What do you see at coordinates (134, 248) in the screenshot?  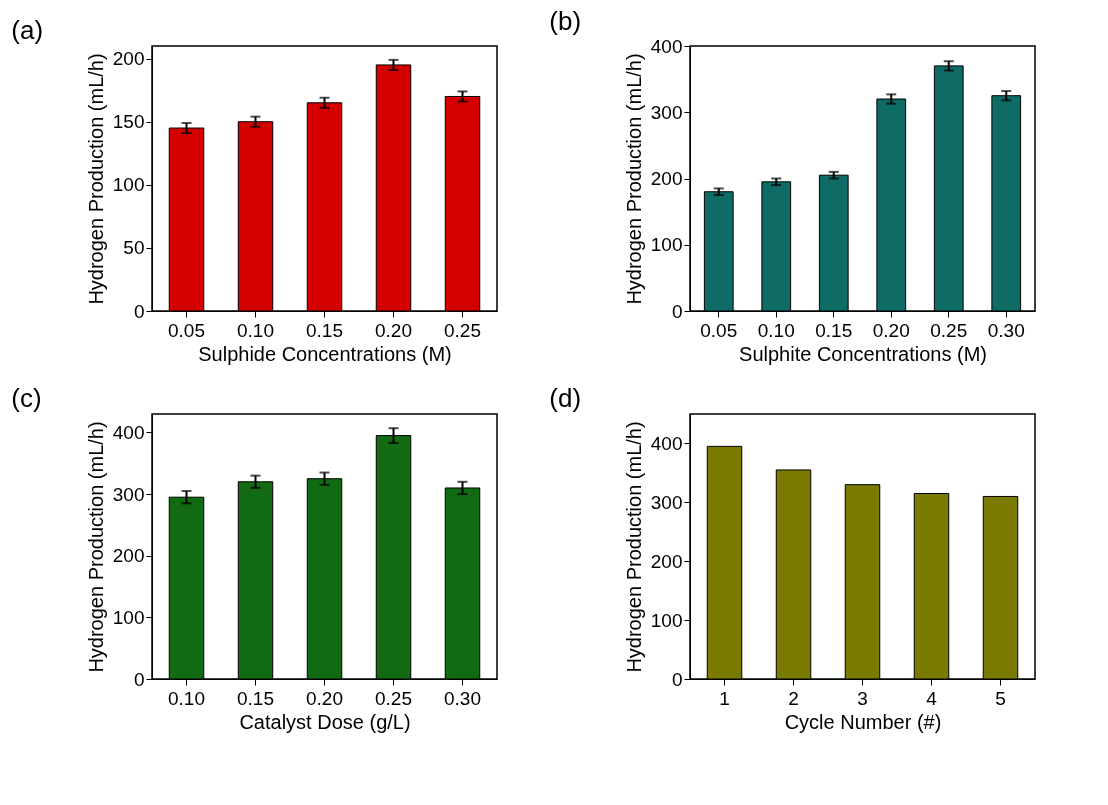 I see `y-tick-label: 50` at bounding box center [134, 248].